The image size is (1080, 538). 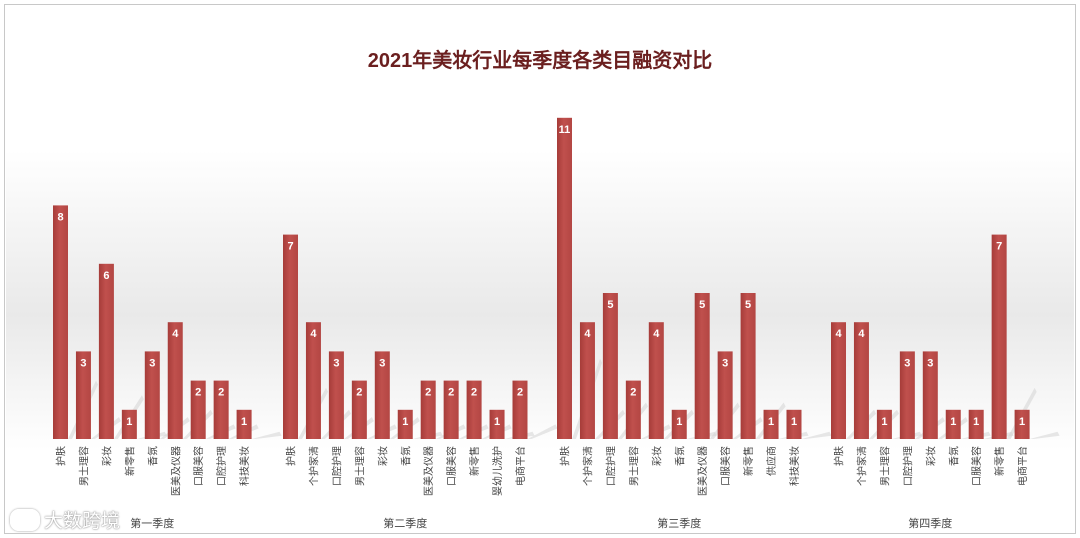 What do you see at coordinates (290, 247) in the screenshot?
I see `bar-value-label: 7` at bounding box center [290, 247].